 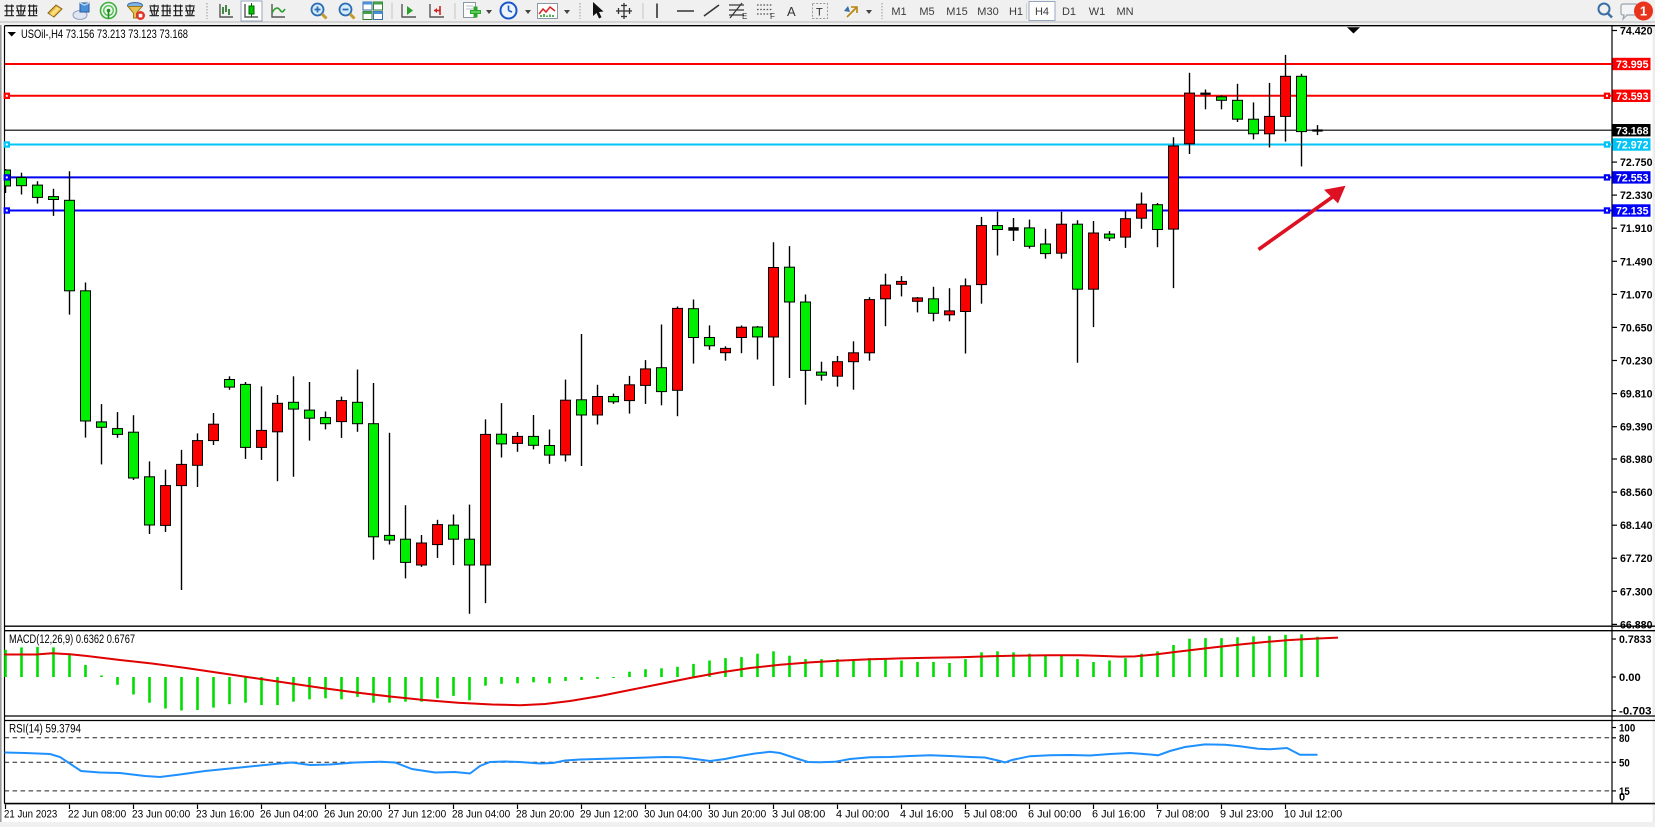 What do you see at coordinates (898, 12) in the screenshot?
I see `svg-text: M1` at bounding box center [898, 12].